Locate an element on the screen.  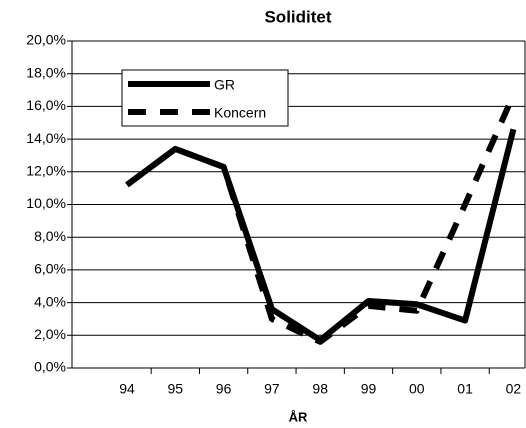
x-tick-label: 98 is located at coordinates (320, 389).